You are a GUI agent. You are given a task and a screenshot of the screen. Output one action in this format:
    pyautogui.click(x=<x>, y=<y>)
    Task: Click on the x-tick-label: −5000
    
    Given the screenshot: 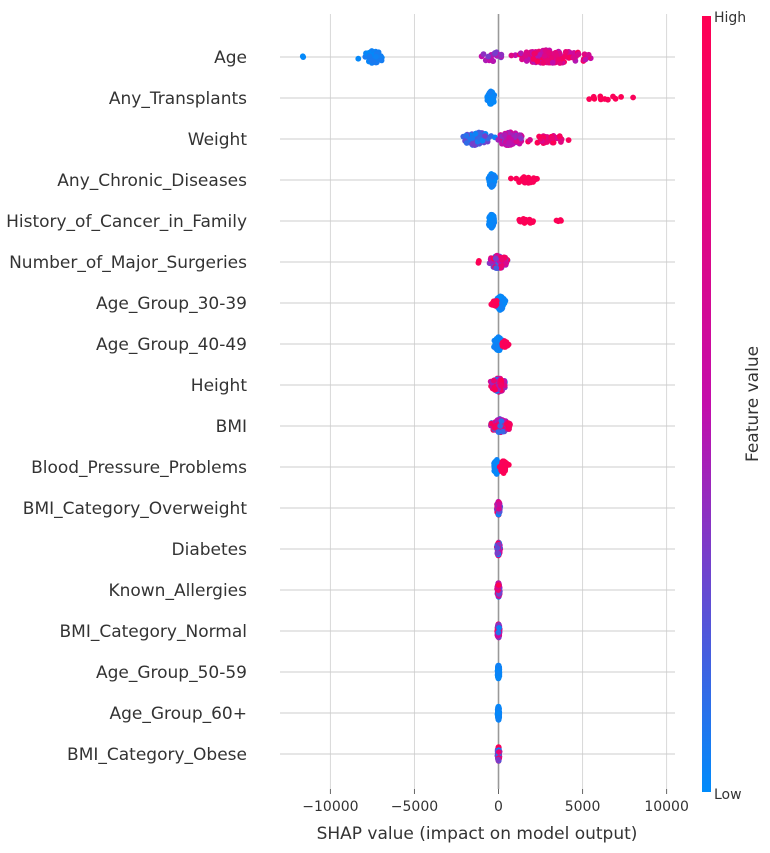 What is the action you would take?
    pyautogui.click(x=414, y=807)
    